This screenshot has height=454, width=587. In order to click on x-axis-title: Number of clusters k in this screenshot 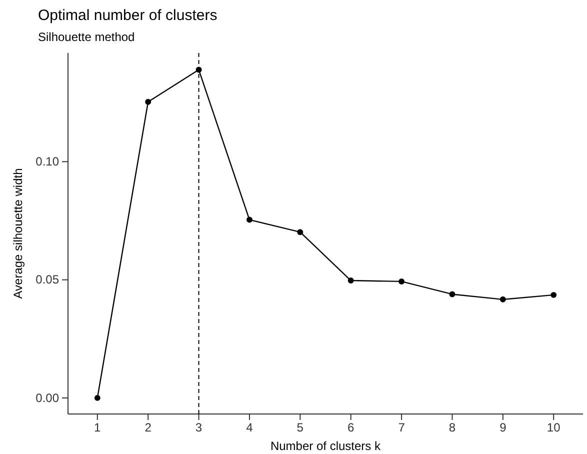, I will do `click(326, 446)`.